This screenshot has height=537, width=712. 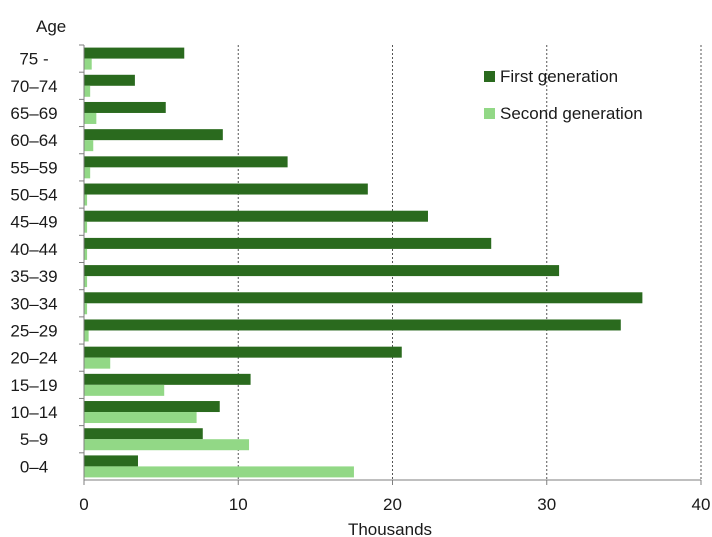 What do you see at coordinates (563, 95) in the screenshot?
I see `legend: First generation Second generation` at bounding box center [563, 95].